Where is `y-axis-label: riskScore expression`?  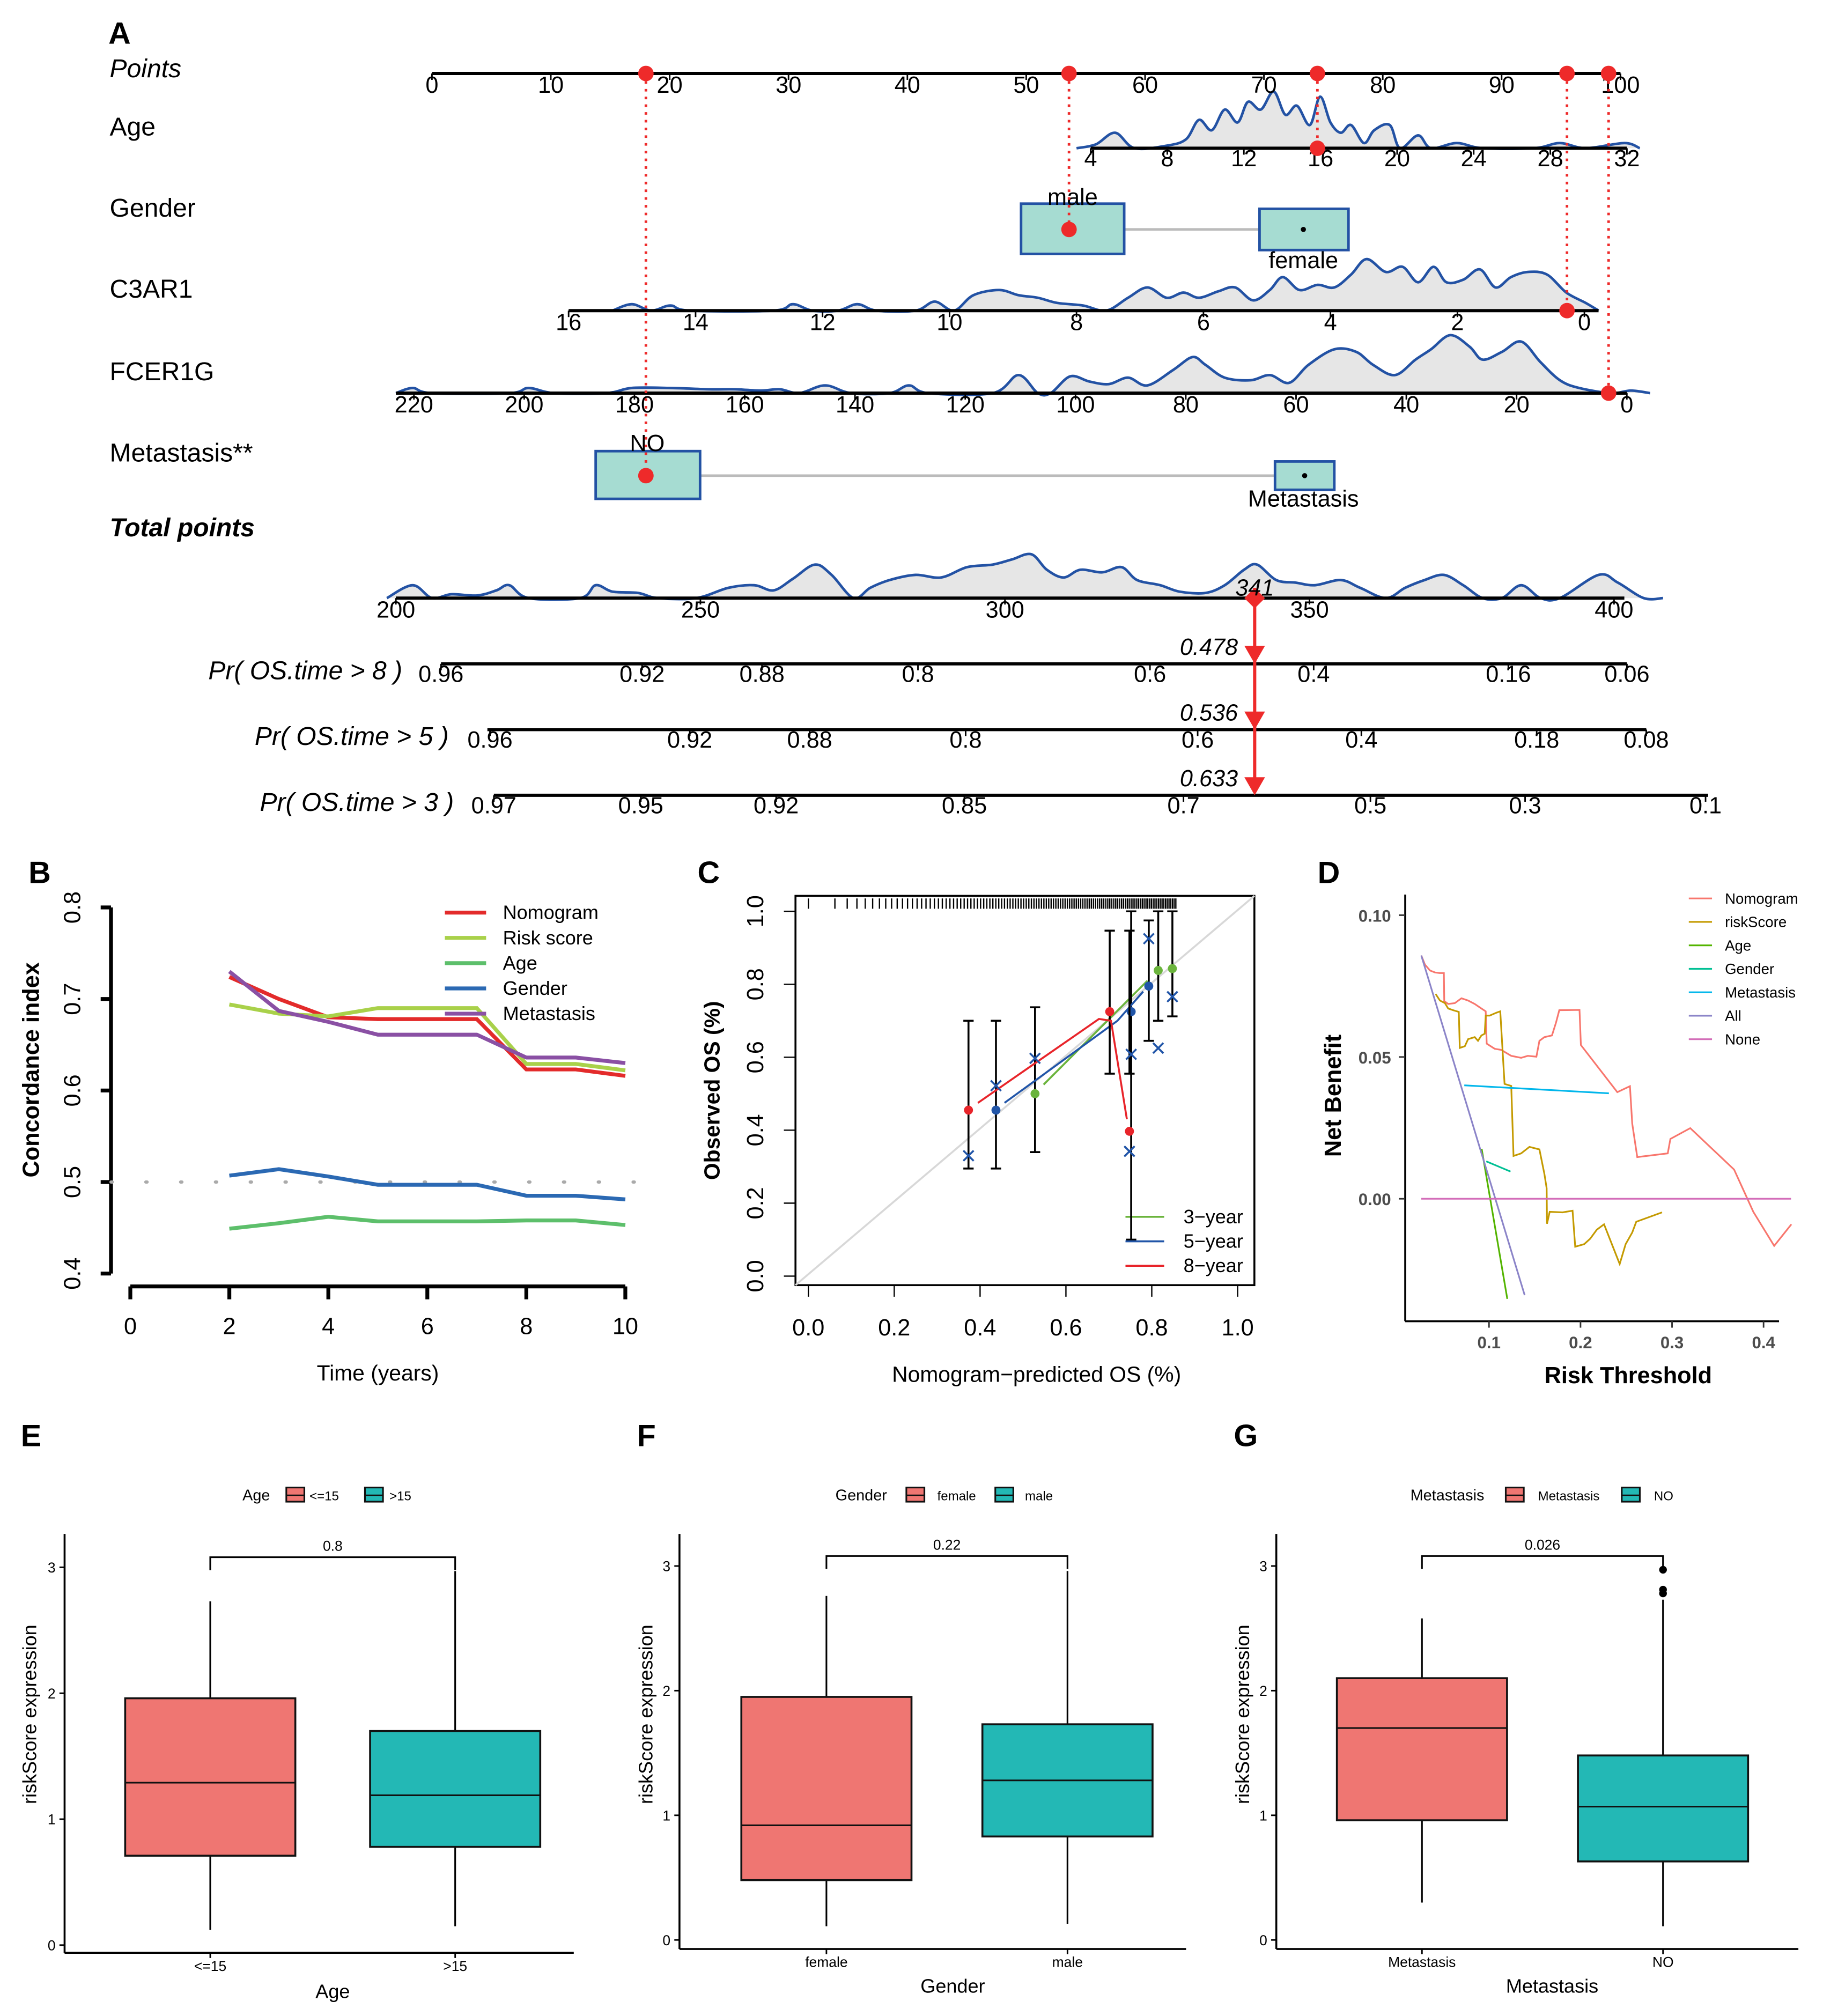 y-axis-label: riskScore expression is located at coordinates (1242, 1714).